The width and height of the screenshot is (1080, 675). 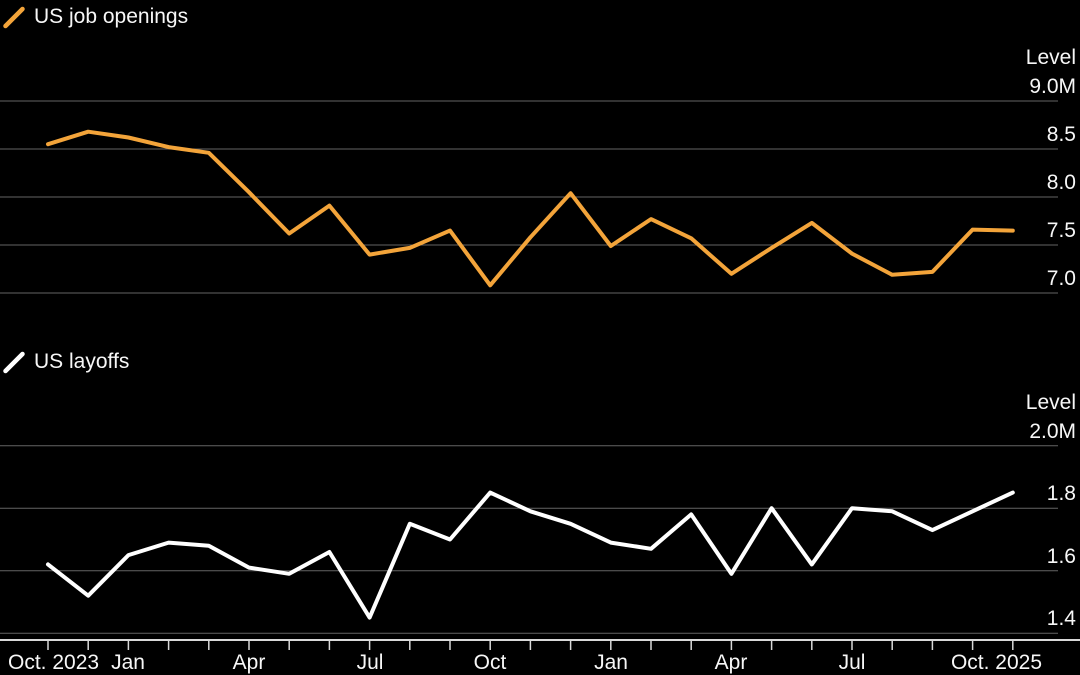 What do you see at coordinates (128, 662) in the screenshot?
I see `x-axis-label-jan-2024: Jan` at bounding box center [128, 662].